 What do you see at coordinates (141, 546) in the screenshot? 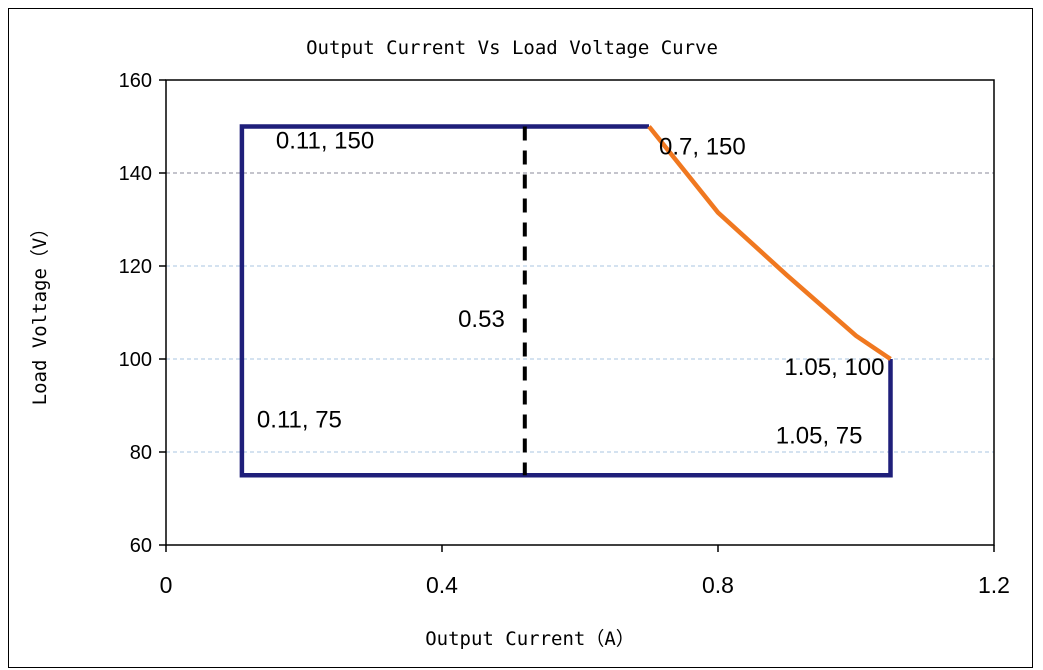
I see `y-tick-label: 60` at bounding box center [141, 546].